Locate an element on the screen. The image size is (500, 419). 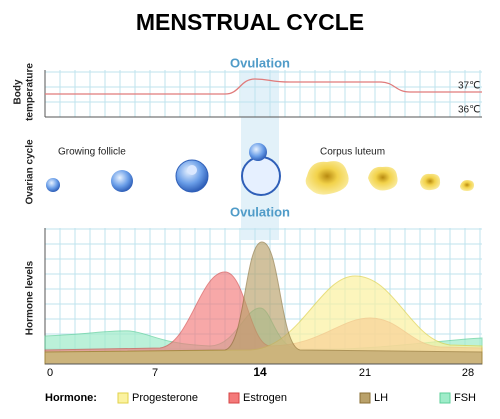
legend-item: LH is located at coordinates (381, 398).